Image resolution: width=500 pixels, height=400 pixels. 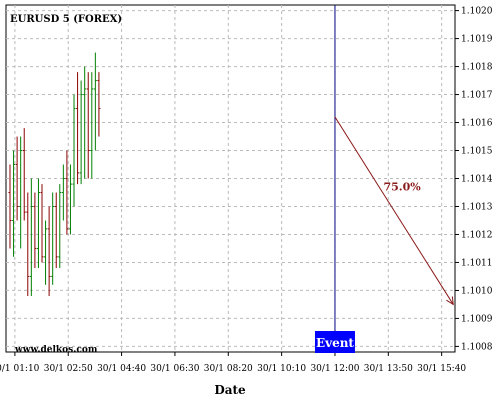 I want to click on x-tick-label: 30/1 13:50, so click(x=388, y=369).